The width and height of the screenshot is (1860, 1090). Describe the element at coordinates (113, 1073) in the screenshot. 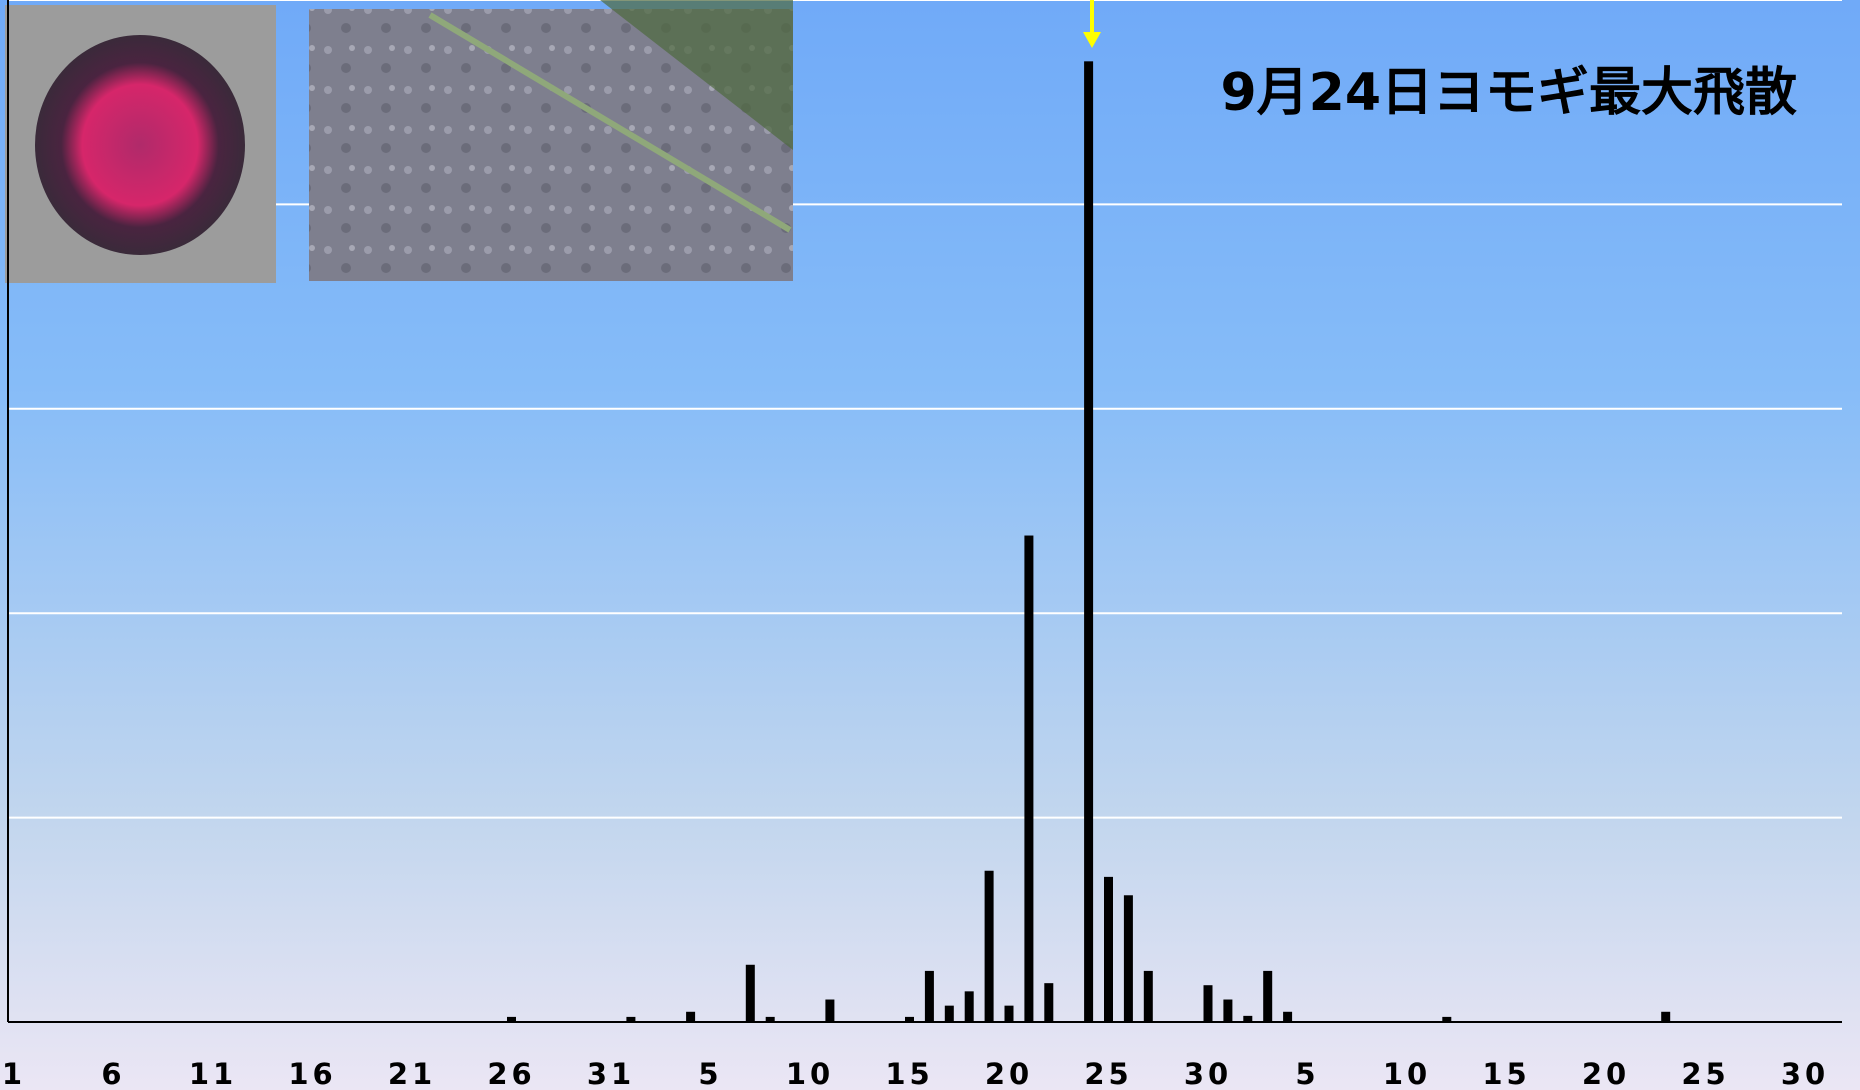

I see `x-tick-label: 6` at that location.